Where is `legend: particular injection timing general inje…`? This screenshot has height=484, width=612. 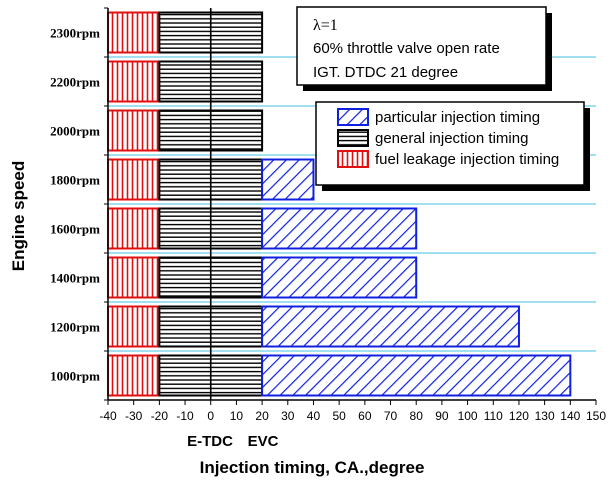
legend: particular injection timing general inje… is located at coordinates (452, 146).